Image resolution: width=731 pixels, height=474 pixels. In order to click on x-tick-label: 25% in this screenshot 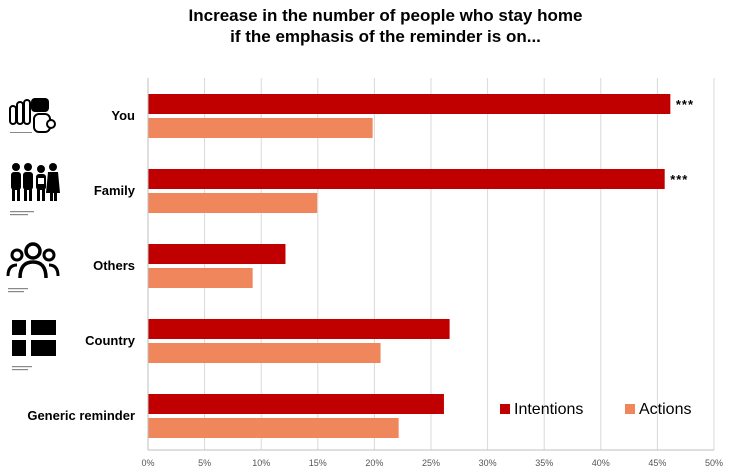, I will do `click(431, 463)`.